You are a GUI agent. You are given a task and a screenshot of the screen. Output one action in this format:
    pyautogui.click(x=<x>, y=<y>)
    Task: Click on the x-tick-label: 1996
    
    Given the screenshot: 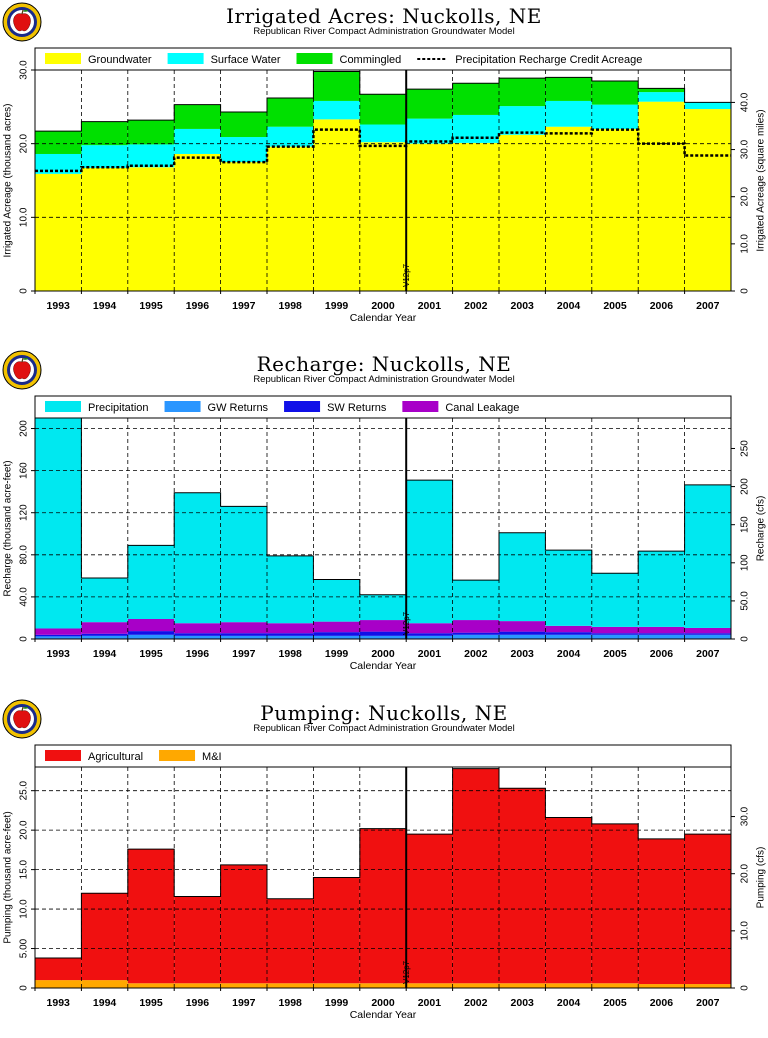 What is the action you would take?
    pyautogui.click(x=198, y=1003)
    